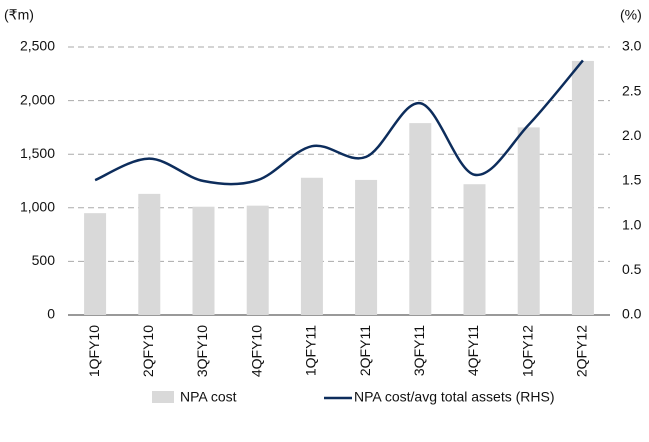 The width and height of the screenshot is (649, 442). What do you see at coordinates (256, 351) in the screenshot?
I see `x-tick-label: 4QFY10` at bounding box center [256, 351].